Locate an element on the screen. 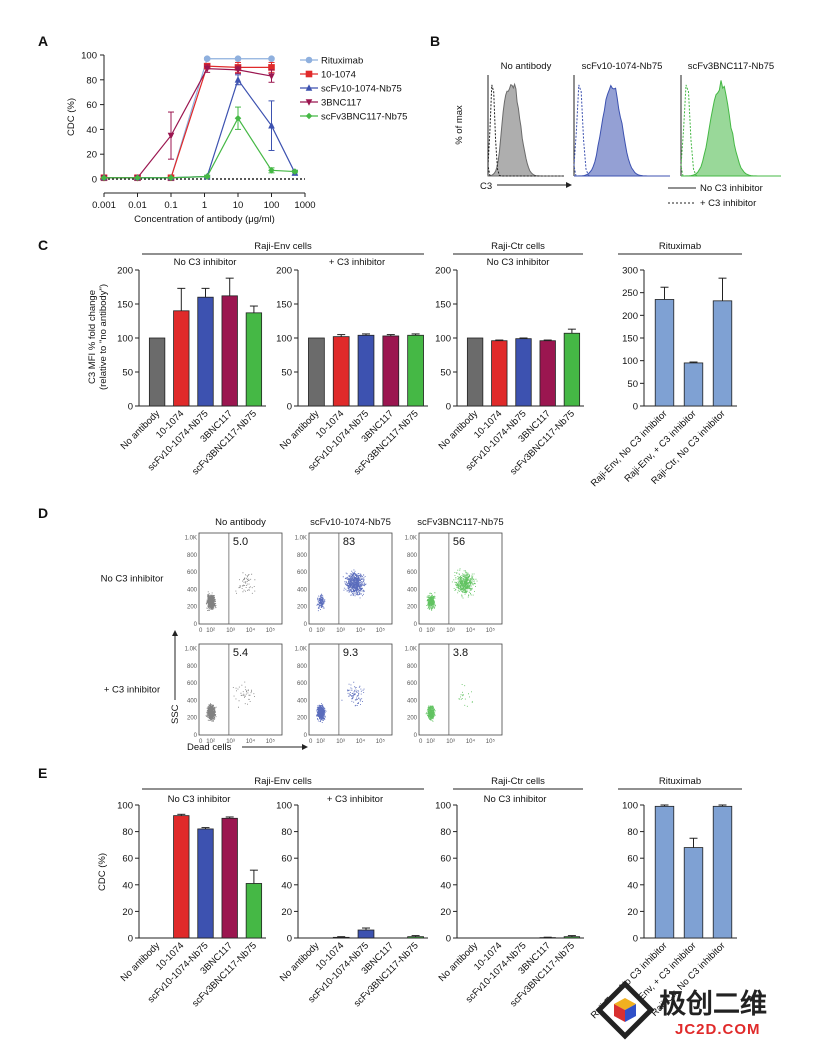 Image resolution: width=837 pixels, height=1048 pixels. a-legend-label: 10-1074 is located at coordinates (338, 75).